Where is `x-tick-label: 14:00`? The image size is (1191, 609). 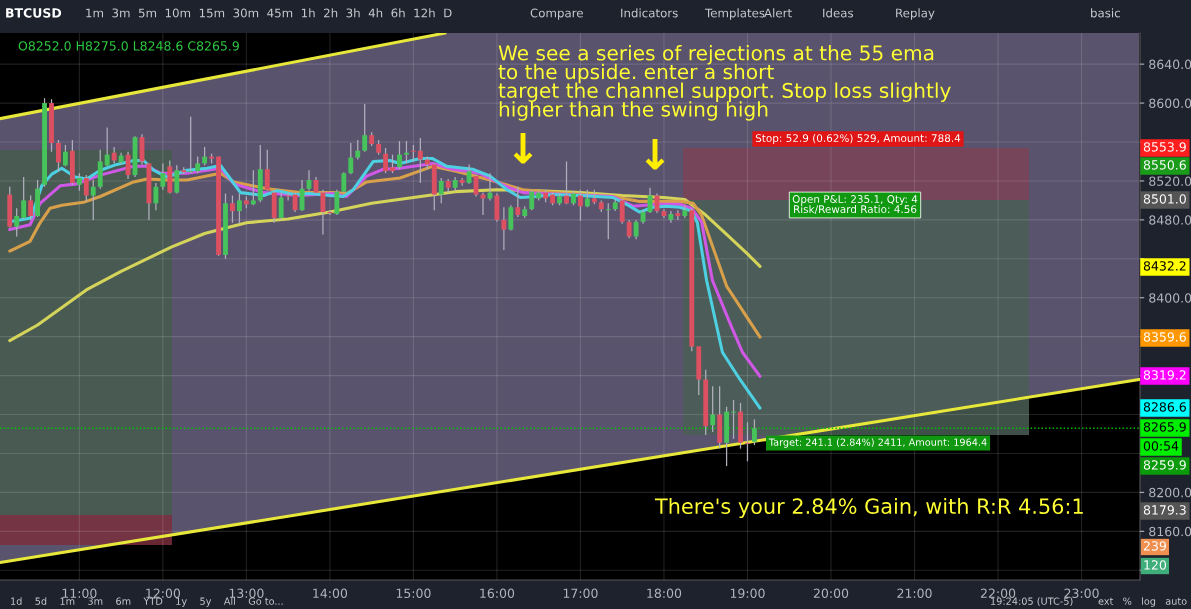
x-tick-label: 14:00 is located at coordinates (330, 593).